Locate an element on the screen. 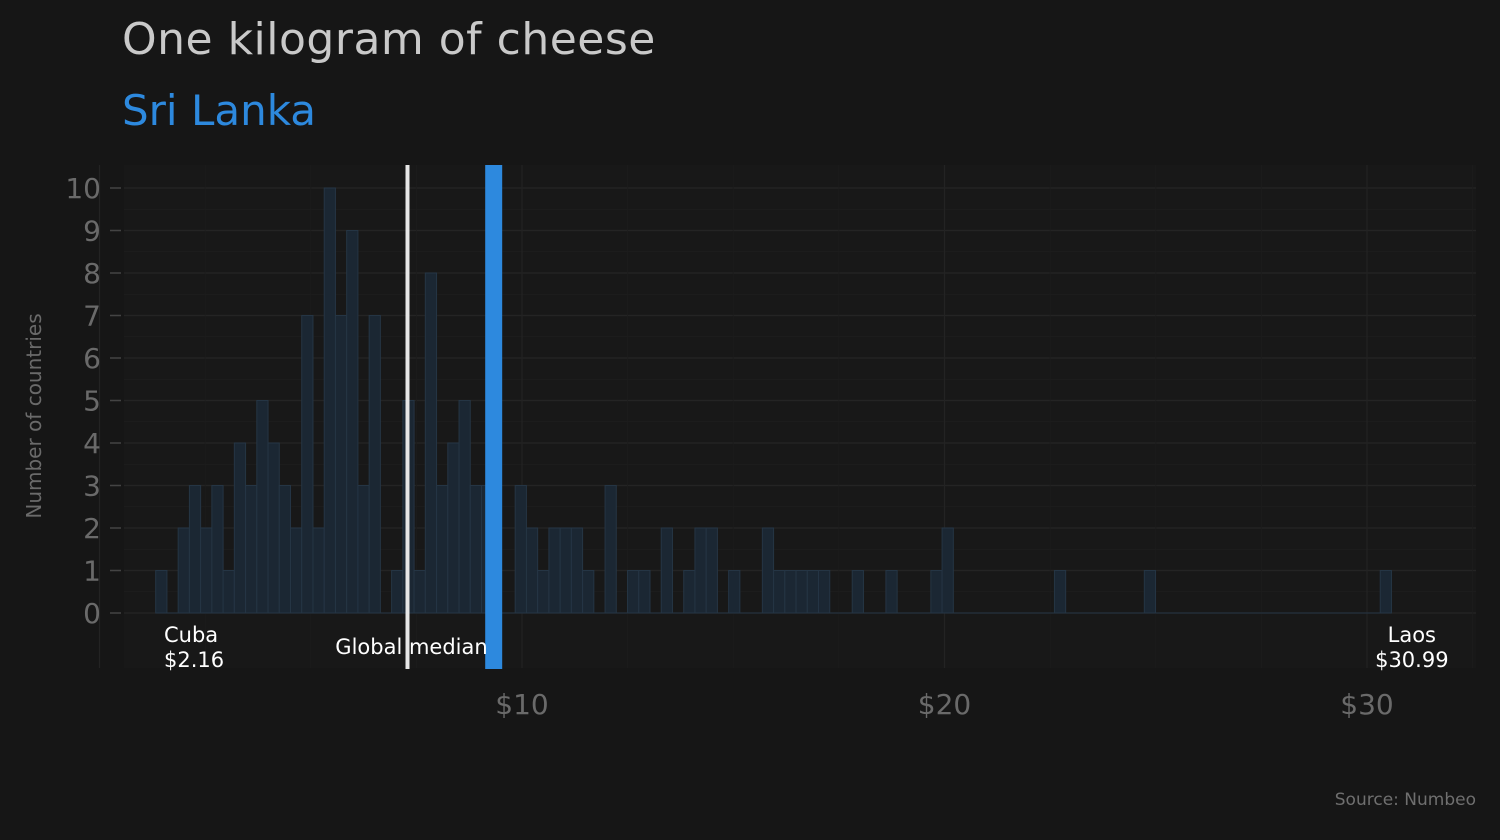 This screenshot has height=840, width=1500. global-median-line is located at coordinates (407, 417).